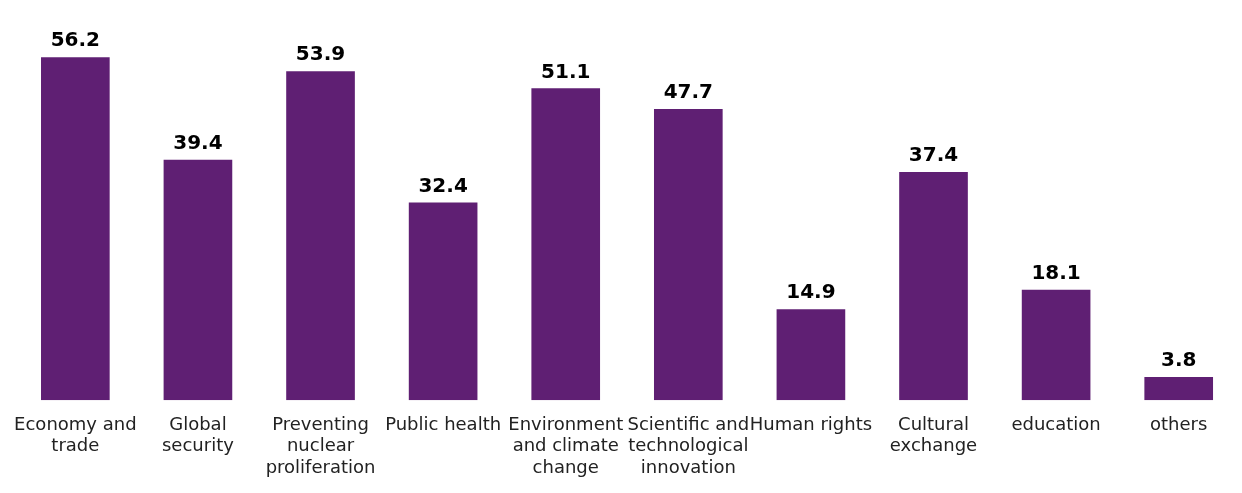 This screenshot has height=493, width=1242. Describe the element at coordinates (320, 444) in the screenshot. I see `x-tick-label: Preventing nuclear proliferation` at that location.